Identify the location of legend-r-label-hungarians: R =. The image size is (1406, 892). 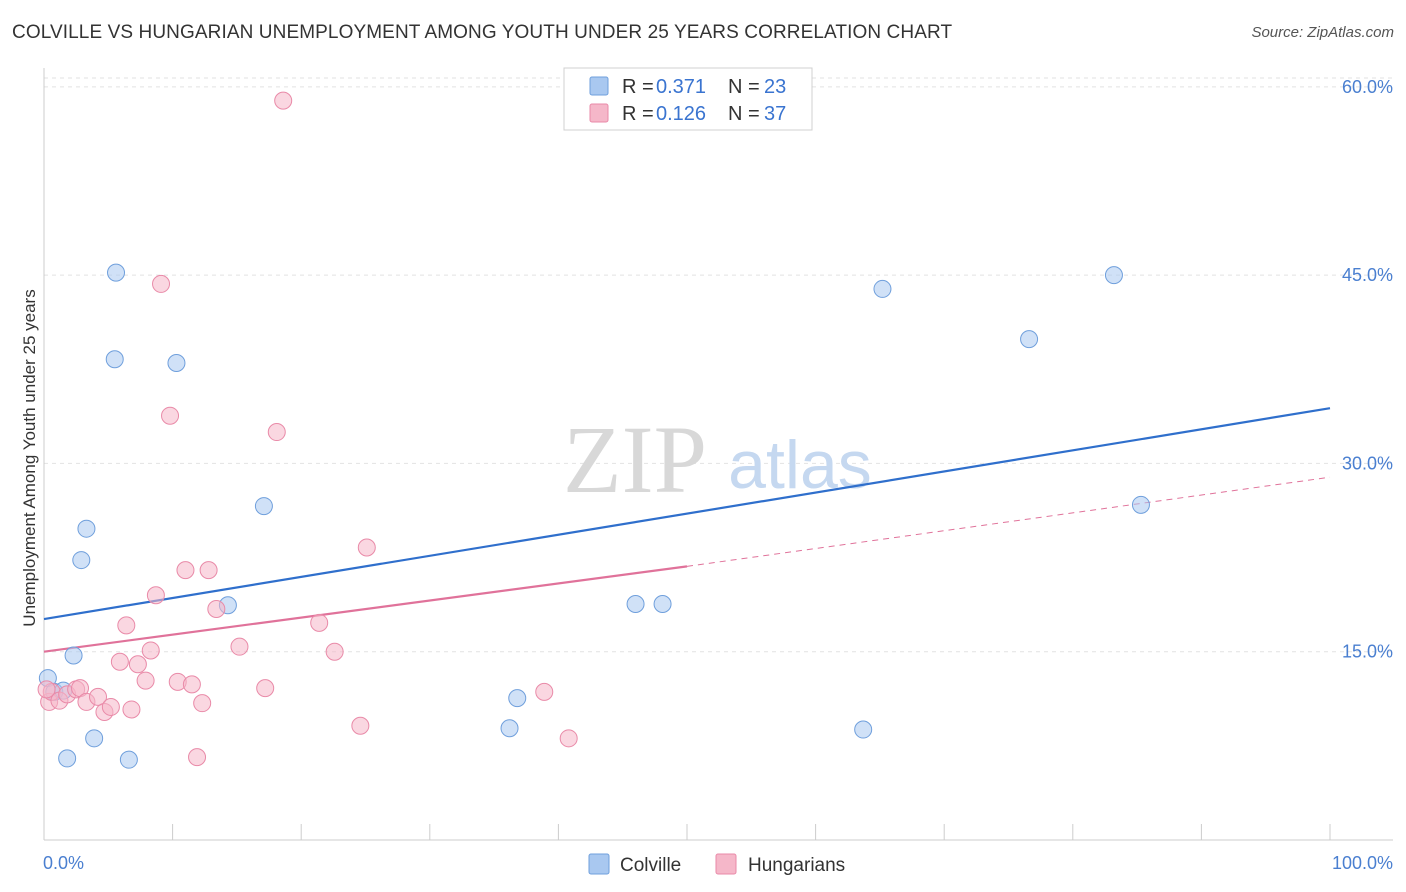
(638, 114).